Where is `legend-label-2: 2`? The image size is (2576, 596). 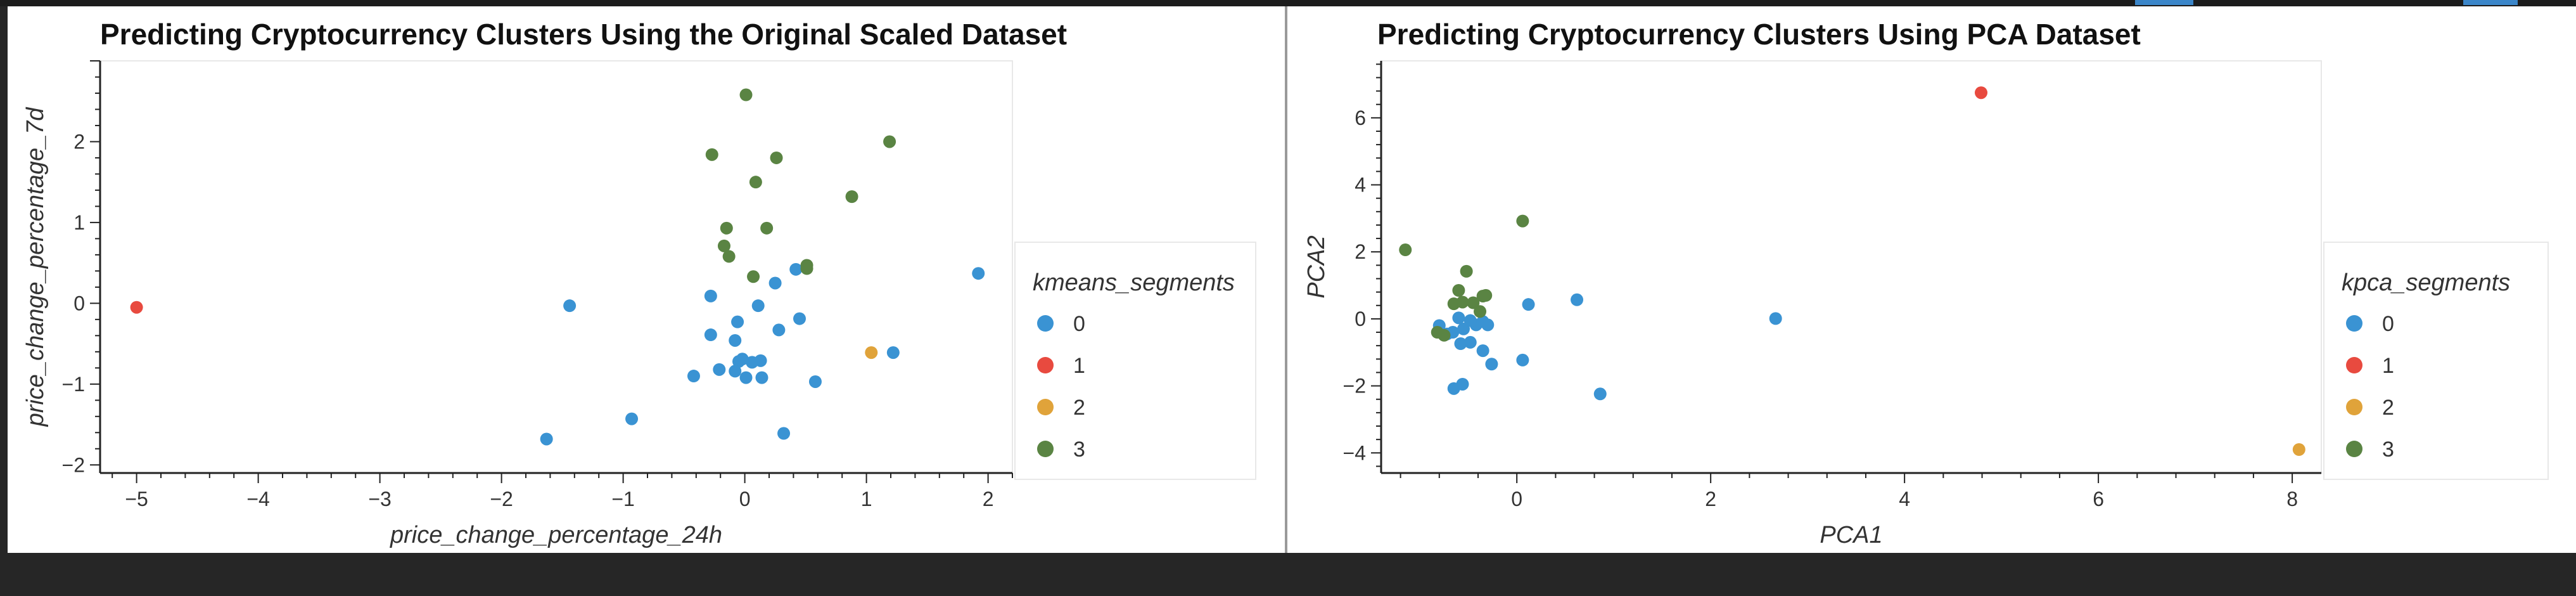 legend-label-2: 2 is located at coordinates (1079, 408).